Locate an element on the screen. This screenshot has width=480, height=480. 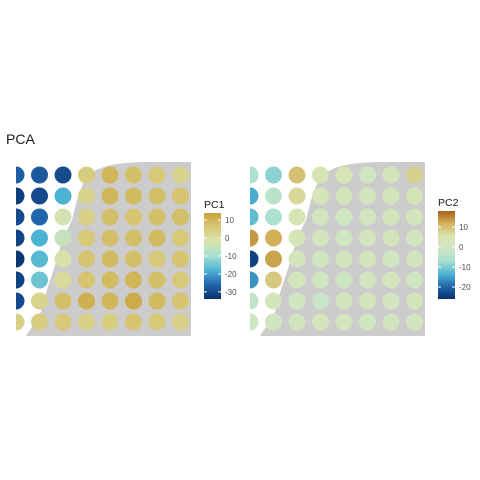
pc1-tick-label: -10 is located at coordinates (231, 256).